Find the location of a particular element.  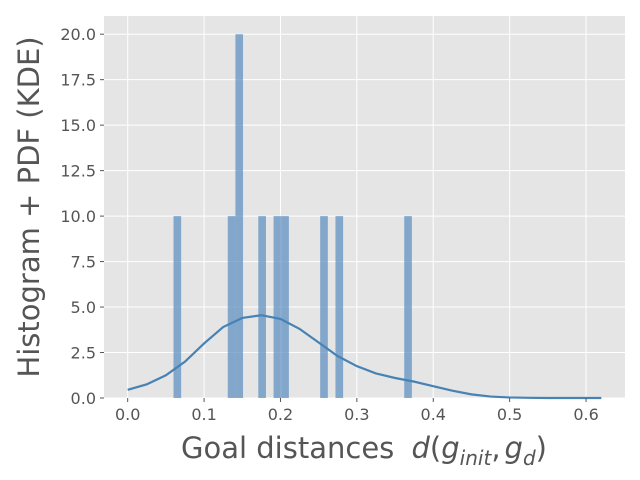

y-tick-label: 10.0 is located at coordinates (78, 216).